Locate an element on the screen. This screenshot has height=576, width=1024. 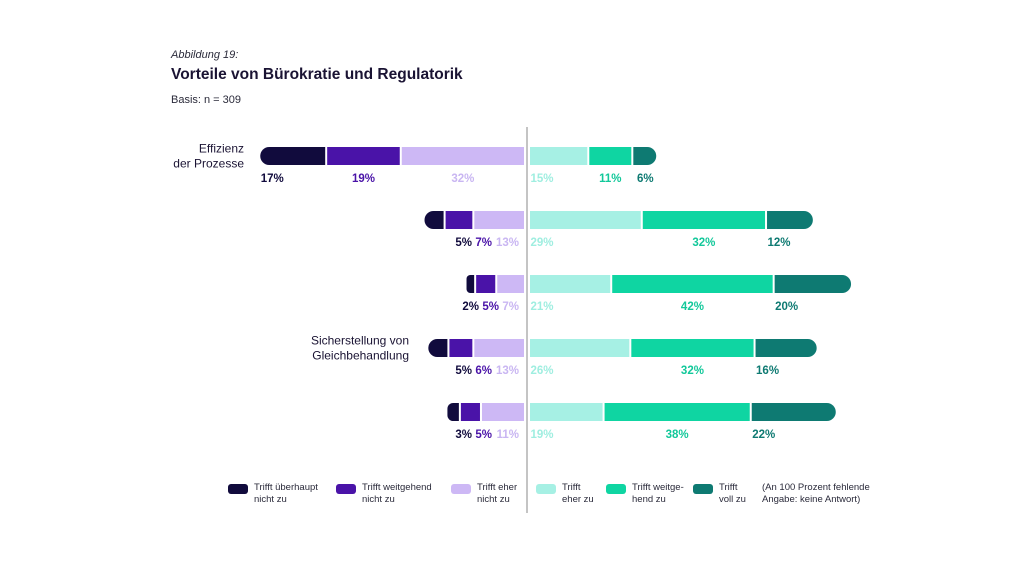
bar-trifft-voll-zu-sicherstellung-von-gleichbehandlung is located at coordinates (786, 348).